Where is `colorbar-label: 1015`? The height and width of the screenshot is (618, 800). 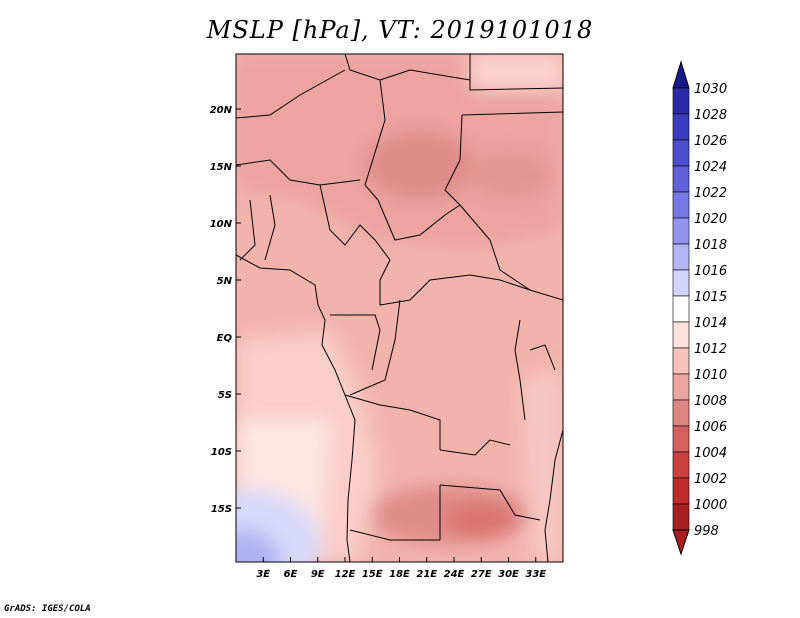 colorbar-label: 1015 is located at coordinates (710, 297).